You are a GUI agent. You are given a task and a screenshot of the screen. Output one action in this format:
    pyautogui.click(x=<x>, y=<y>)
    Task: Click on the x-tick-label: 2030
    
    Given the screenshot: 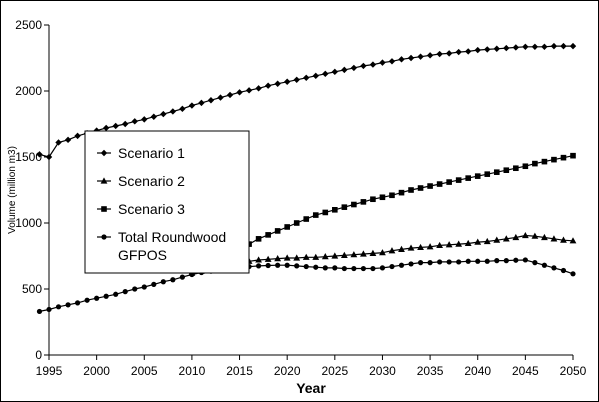 What is the action you would take?
    pyautogui.click(x=382, y=371)
    